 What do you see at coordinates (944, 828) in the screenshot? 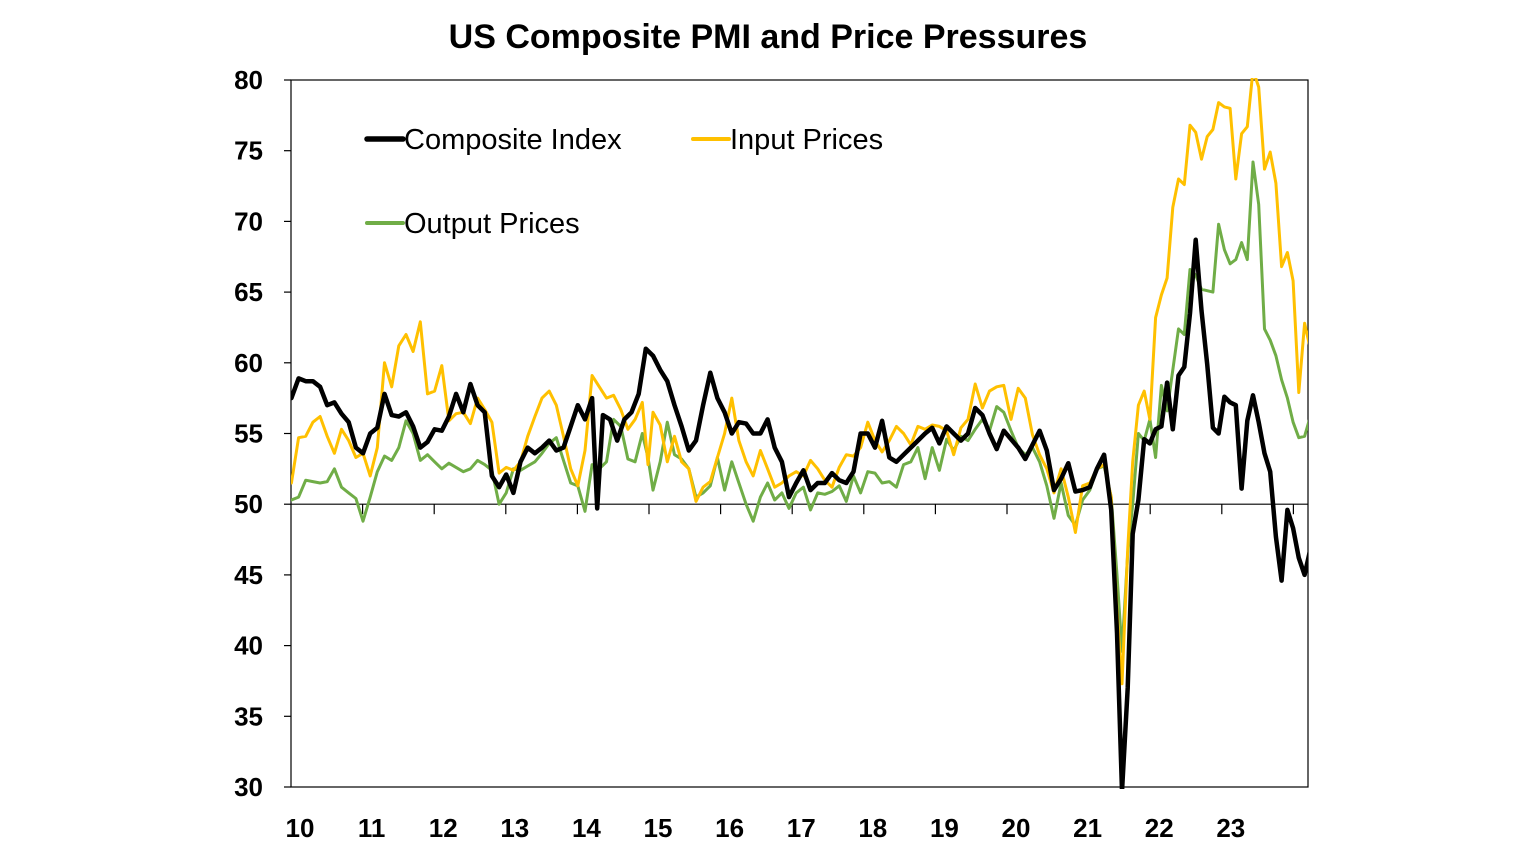
I see `x-tick-label: 19` at bounding box center [944, 828].